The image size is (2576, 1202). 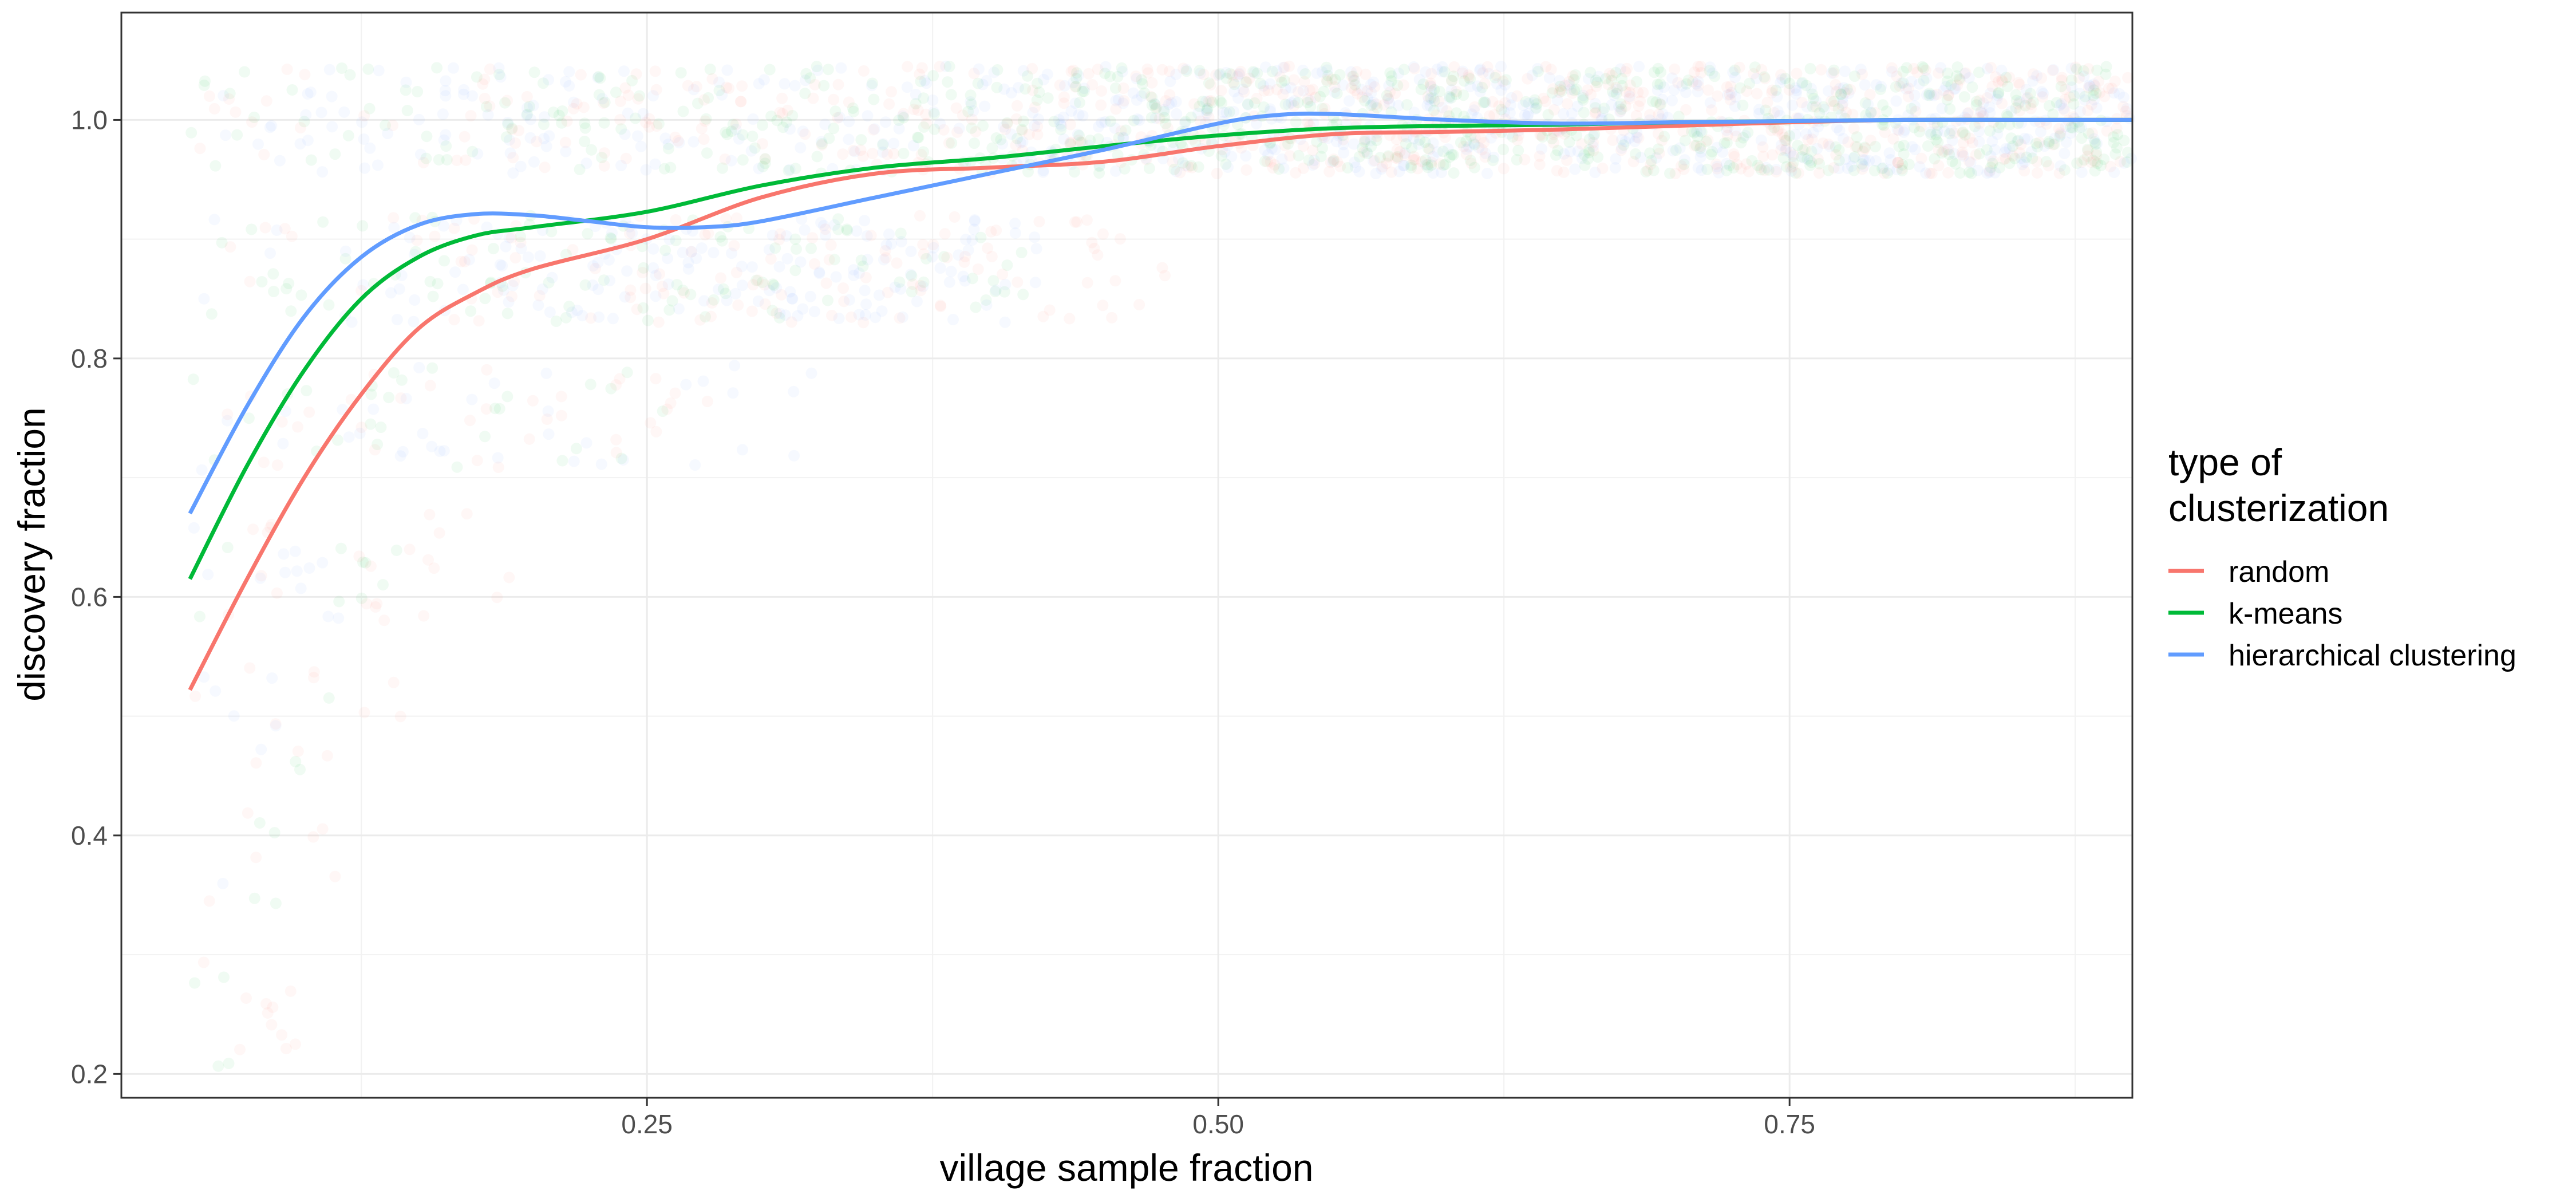 What do you see at coordinates (1218, 1124) in the screenshot?
I see `x-tick-label: 0.50` at bounding box center [1218, 1124].